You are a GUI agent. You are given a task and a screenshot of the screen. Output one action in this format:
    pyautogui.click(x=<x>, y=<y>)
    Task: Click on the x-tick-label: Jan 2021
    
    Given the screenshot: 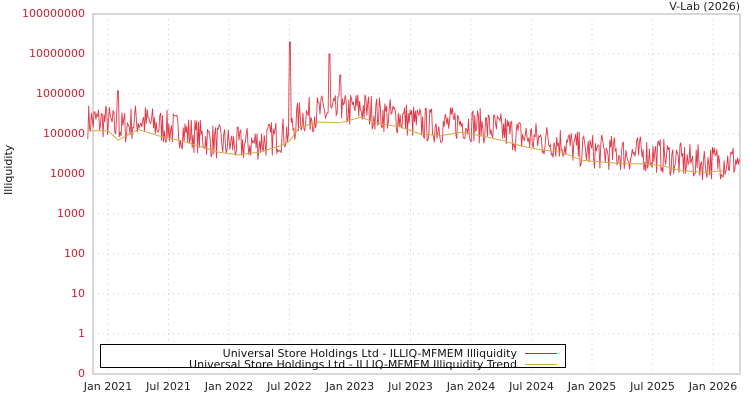 What is the action you would take?
    pyautogui.click(x=108, y=386)
    